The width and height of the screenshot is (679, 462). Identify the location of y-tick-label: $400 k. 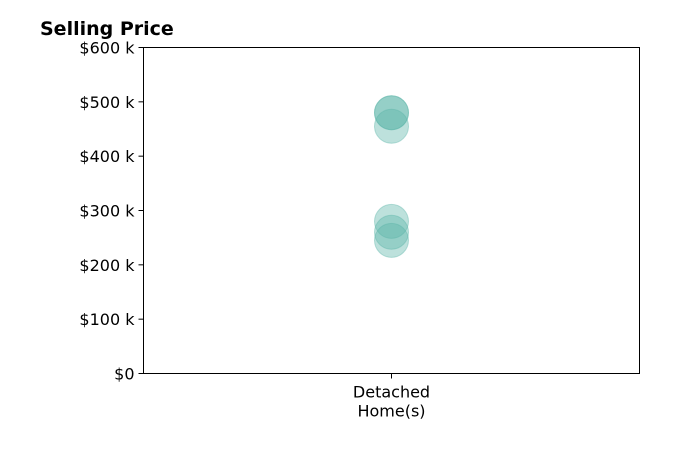
(107, 156).